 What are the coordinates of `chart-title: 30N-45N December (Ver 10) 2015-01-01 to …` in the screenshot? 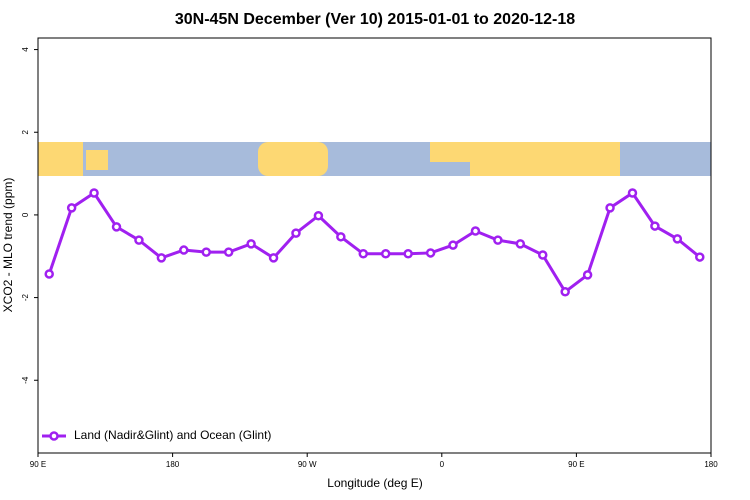 It's located at (375, 19).